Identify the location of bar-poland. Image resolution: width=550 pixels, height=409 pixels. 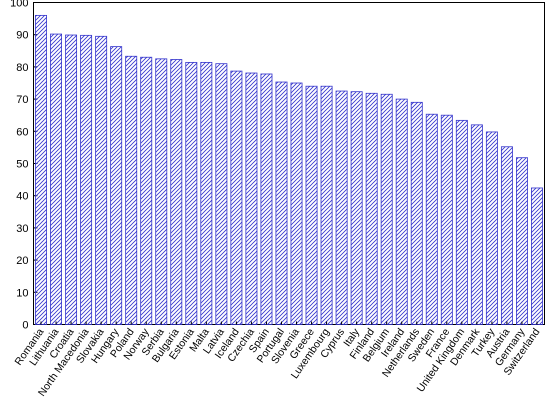
(131, 190).